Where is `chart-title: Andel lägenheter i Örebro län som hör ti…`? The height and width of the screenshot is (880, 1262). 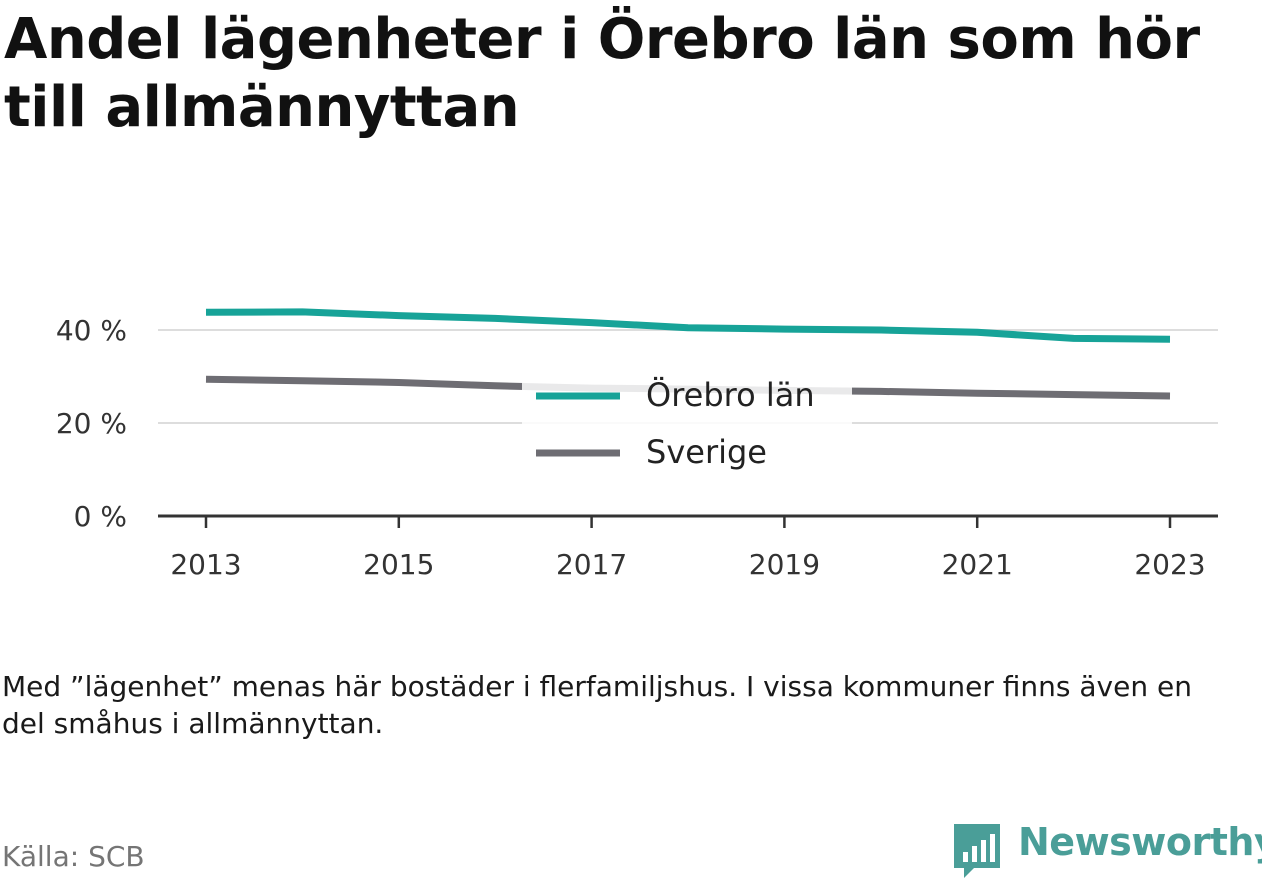 chart-title: Andel lägenheter i Örebro län som hör ti… is located at coordinates (602, 73).